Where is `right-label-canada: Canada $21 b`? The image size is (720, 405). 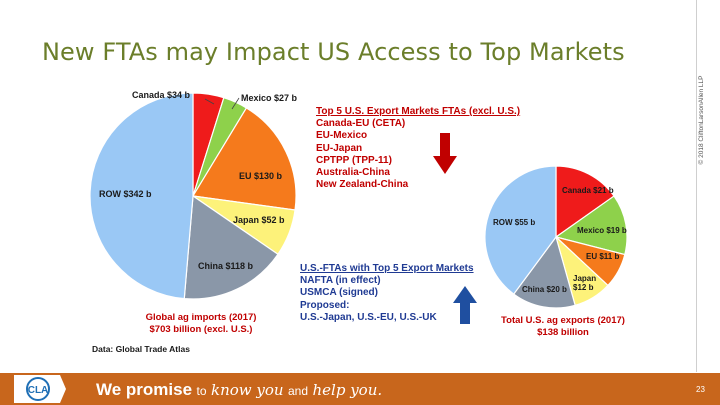
right-label-canada: Canada $21 b is located at coordinates (588, 190).